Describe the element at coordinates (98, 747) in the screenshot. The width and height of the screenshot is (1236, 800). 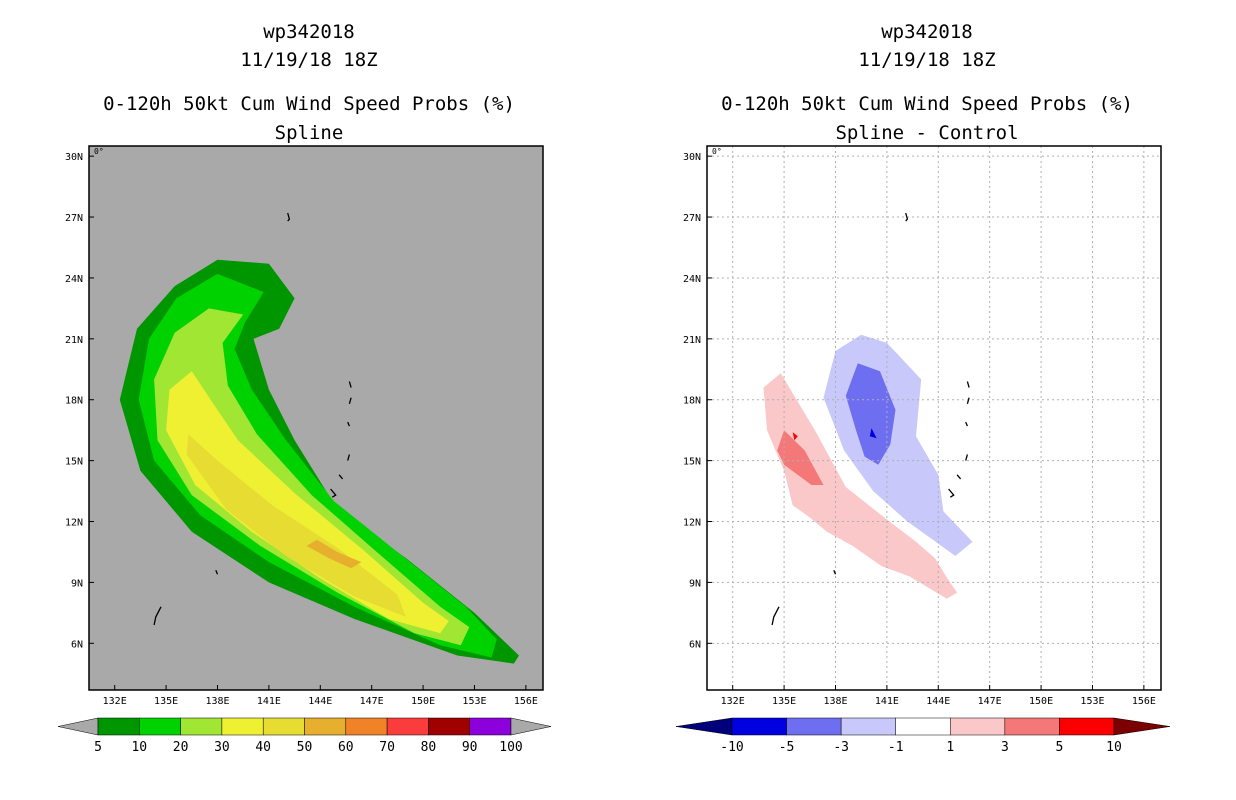
I see `left-colorbar-label: 5` at that location.